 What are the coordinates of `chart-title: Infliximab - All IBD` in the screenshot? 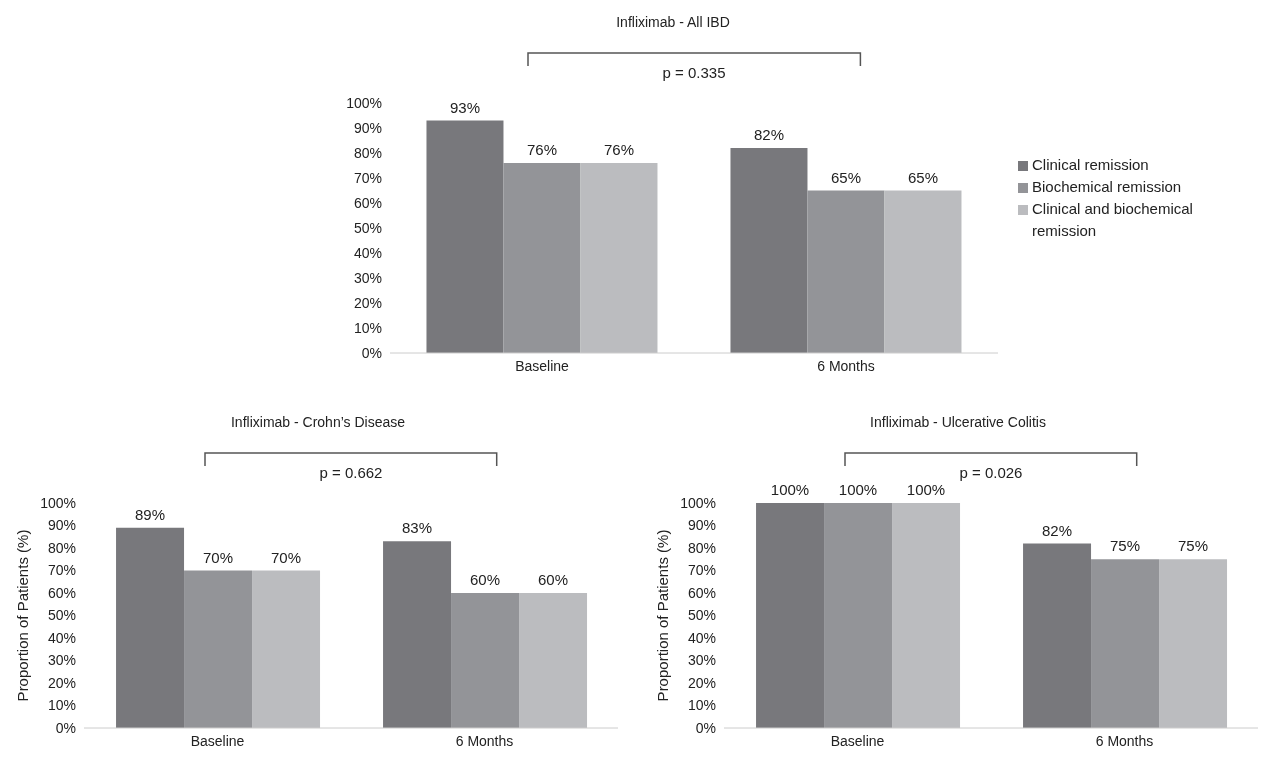 It's located at (673, 22).